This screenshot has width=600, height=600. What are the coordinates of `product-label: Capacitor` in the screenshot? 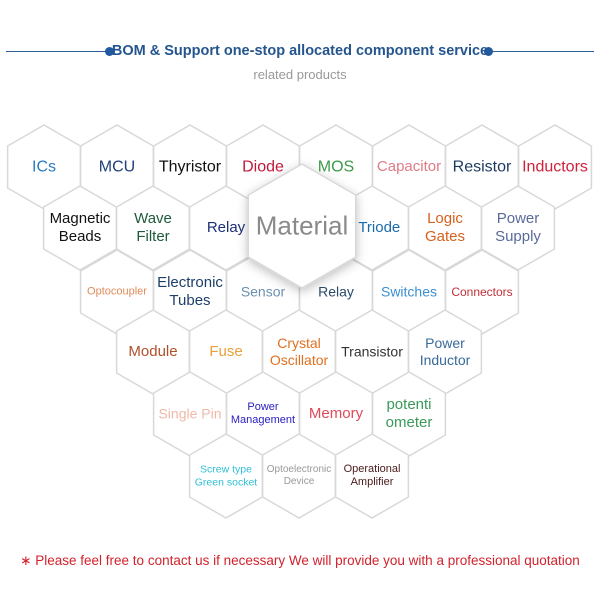 It's located at (409, 166).